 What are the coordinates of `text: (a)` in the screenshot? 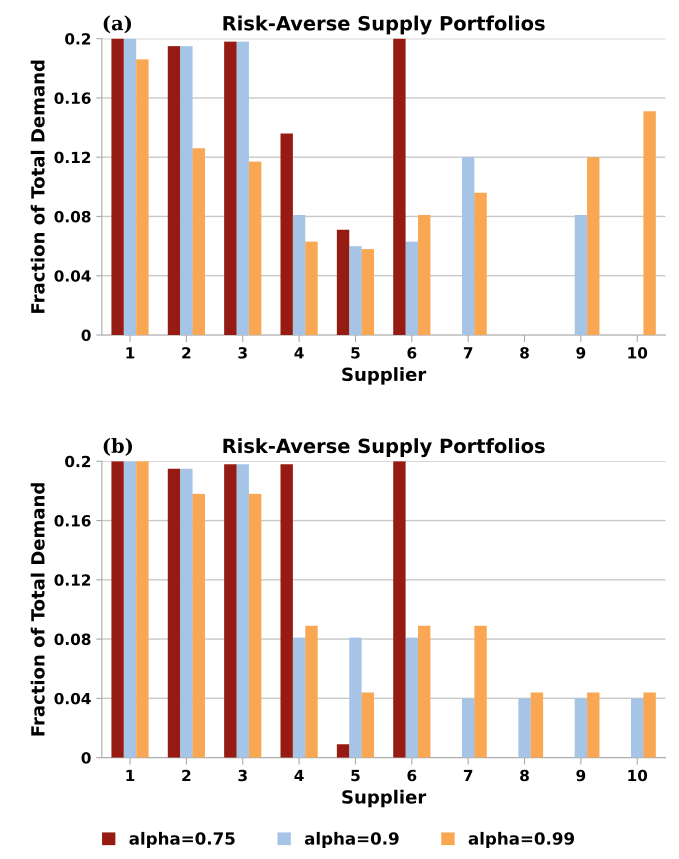 It's located at (117, 24).